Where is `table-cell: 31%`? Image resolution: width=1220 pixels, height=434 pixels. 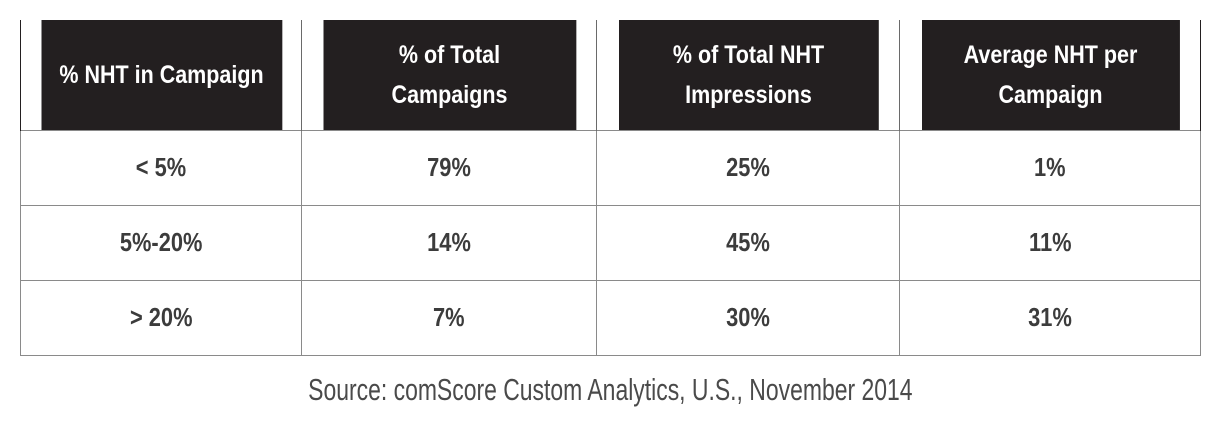 table-cell: 31% is located at coordinates (1050, 317).